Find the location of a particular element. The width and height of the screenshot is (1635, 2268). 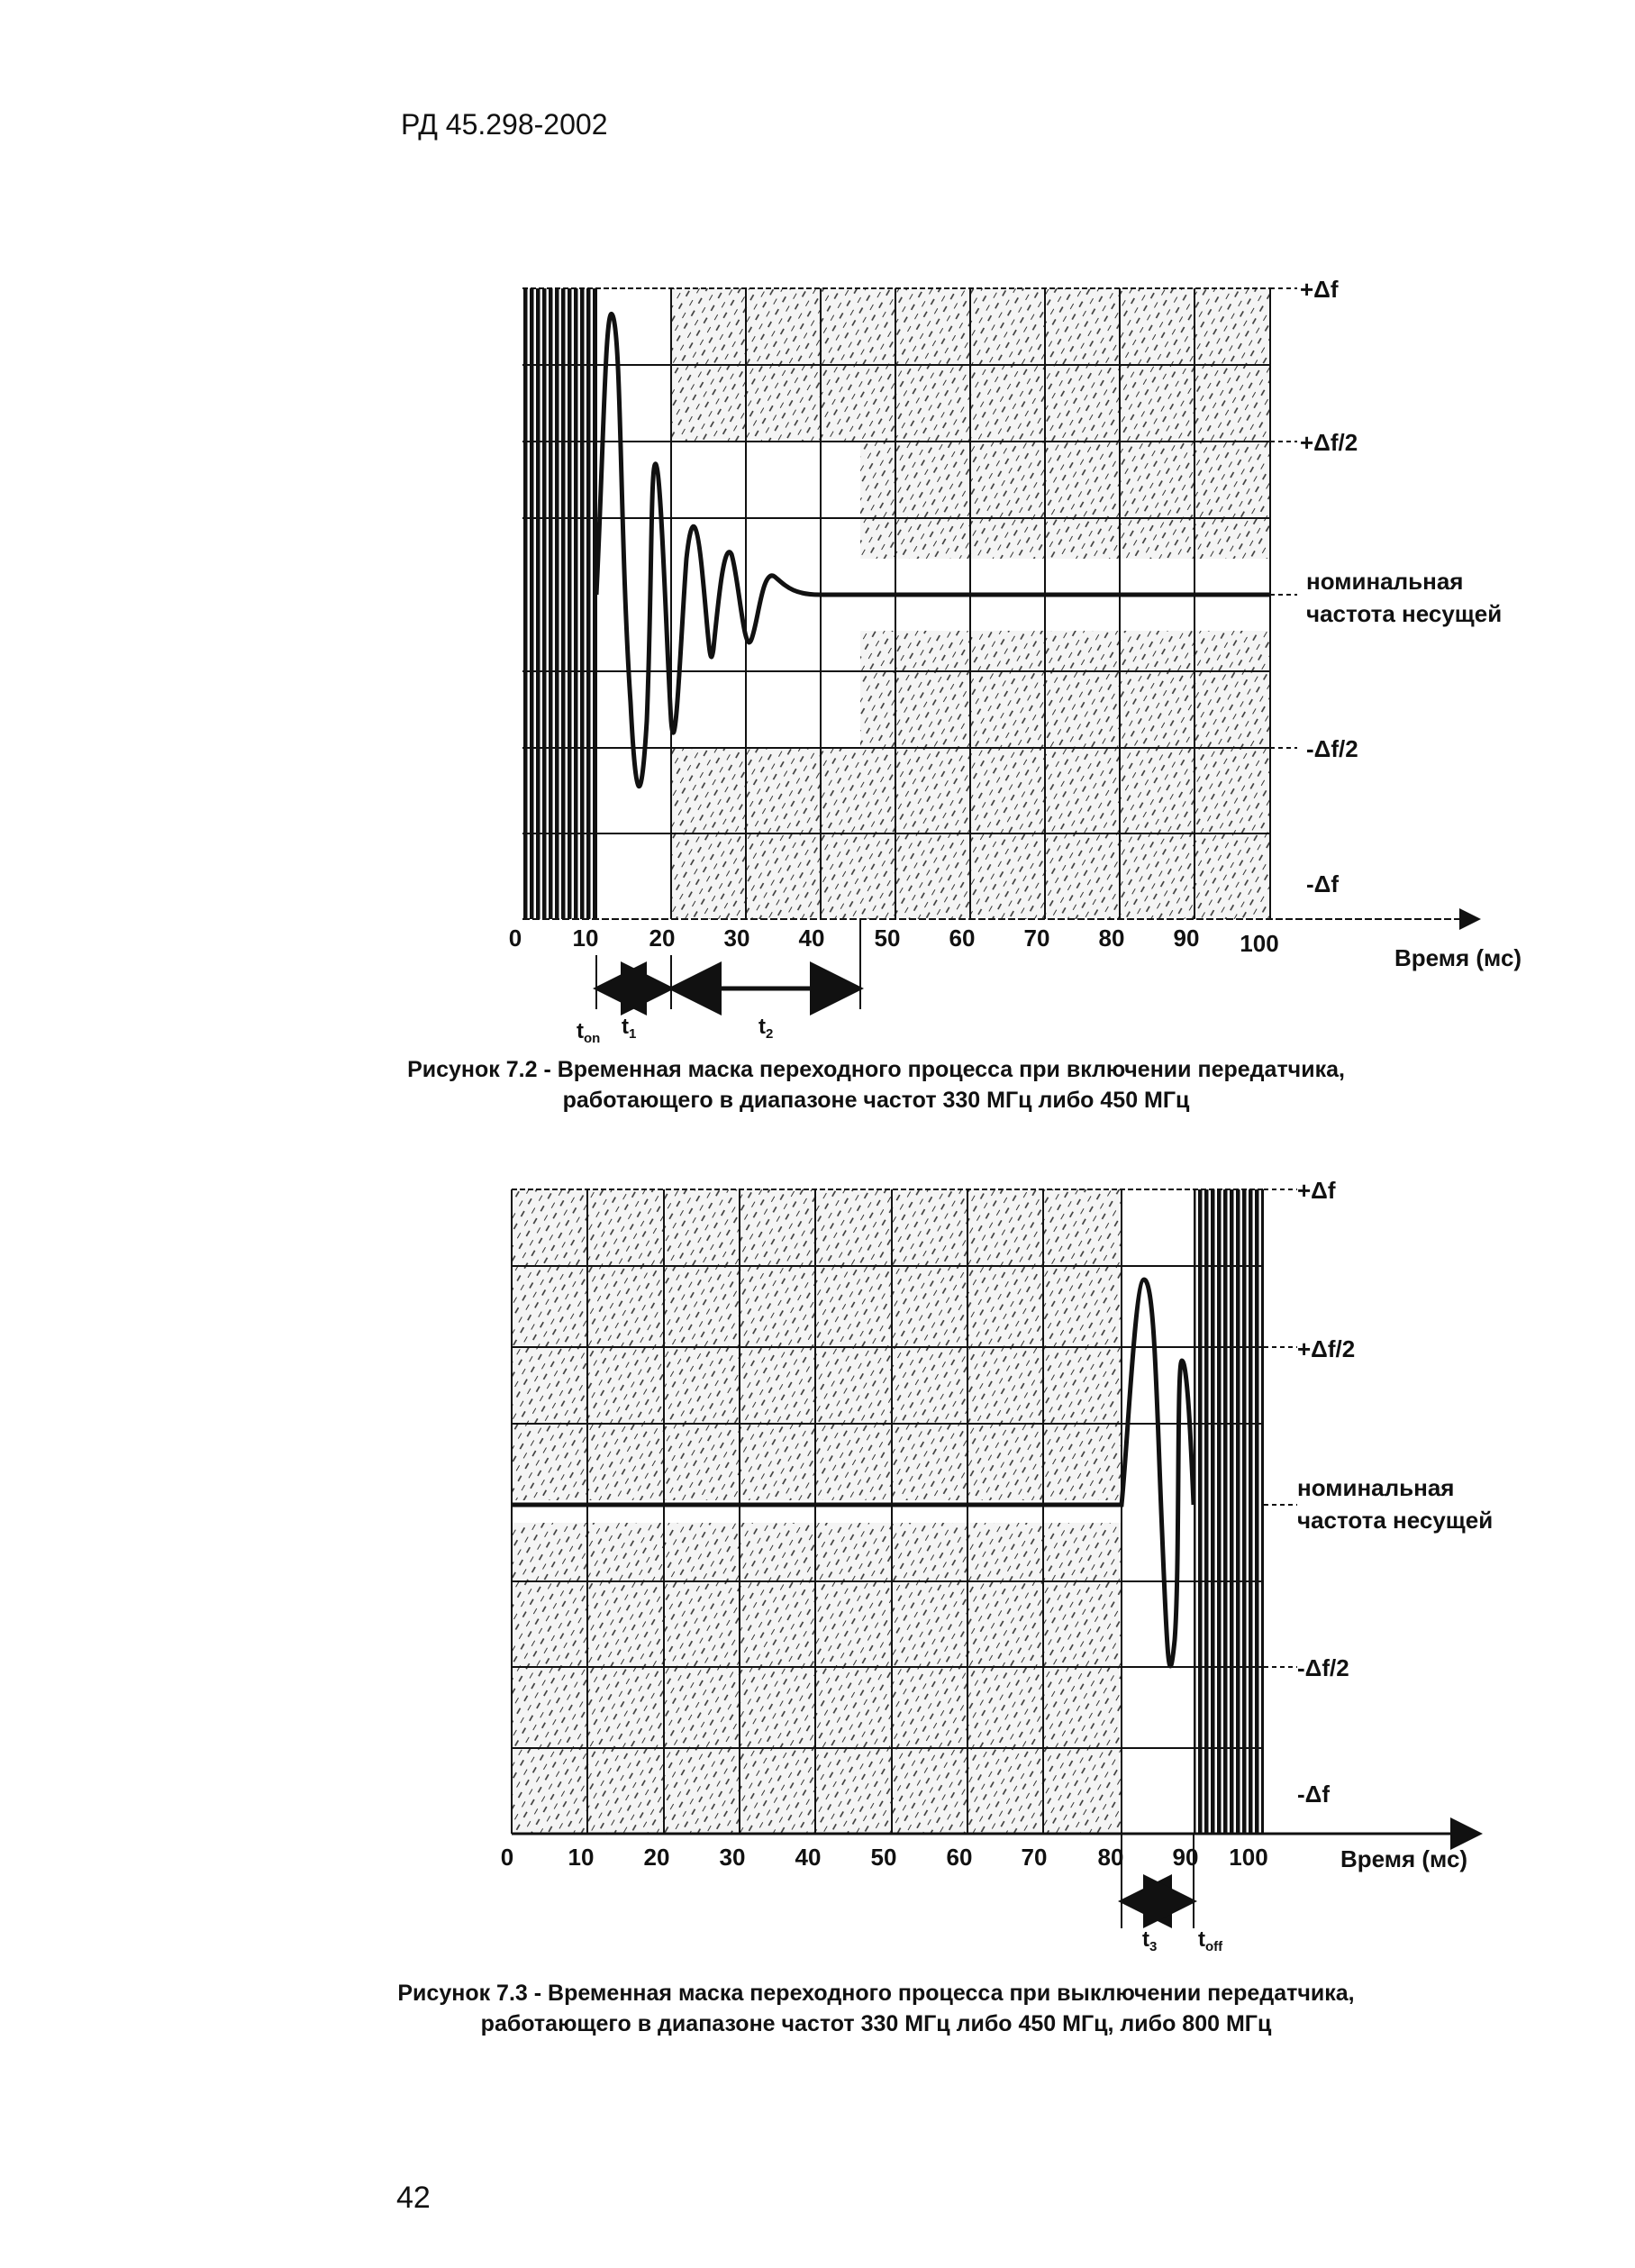

label-plus-half-df-2: +Δf/2 is located at coordinates (1326, 1348).